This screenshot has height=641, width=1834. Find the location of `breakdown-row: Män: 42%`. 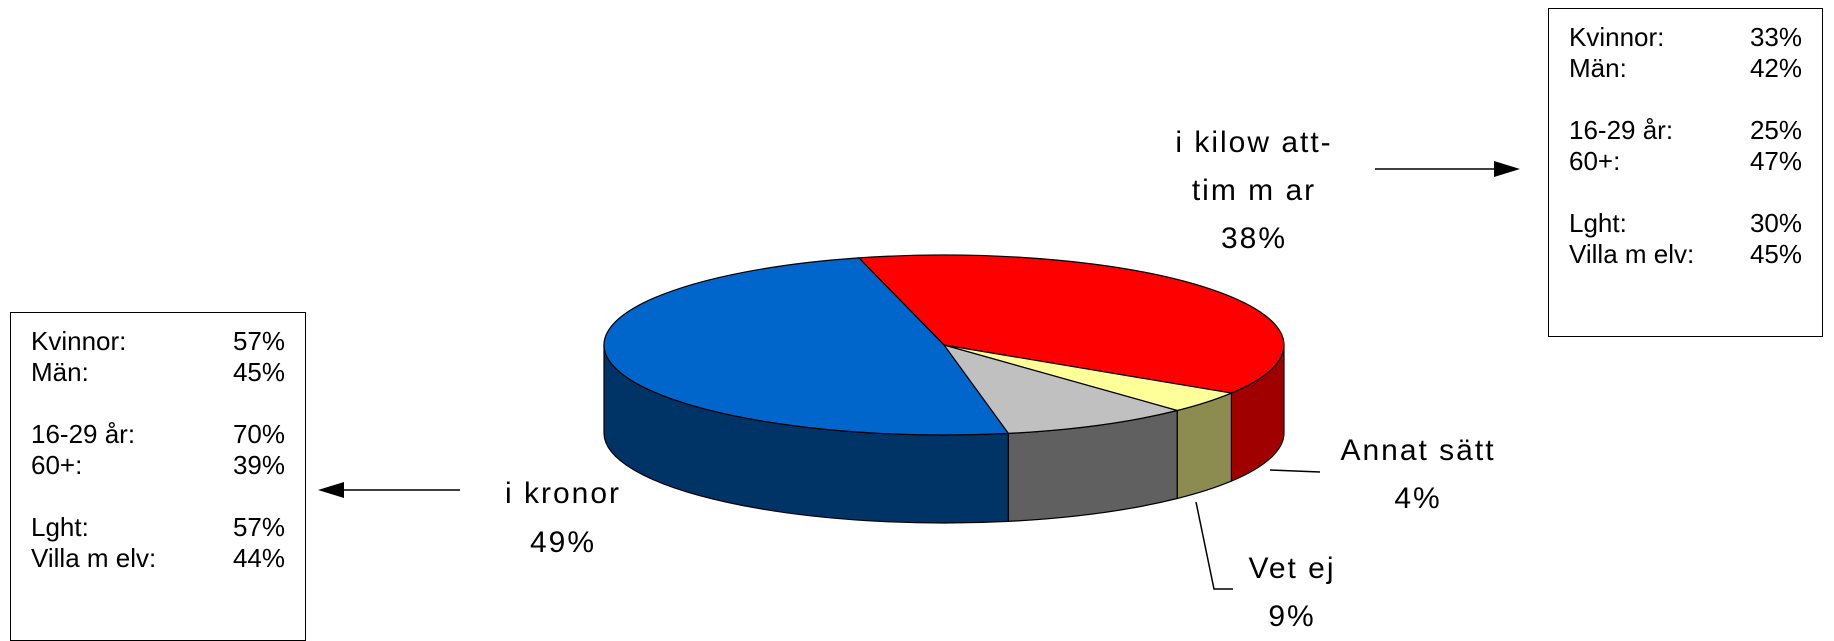

breakdown-row: Män: 42% is located at coordinates (1685, 68).